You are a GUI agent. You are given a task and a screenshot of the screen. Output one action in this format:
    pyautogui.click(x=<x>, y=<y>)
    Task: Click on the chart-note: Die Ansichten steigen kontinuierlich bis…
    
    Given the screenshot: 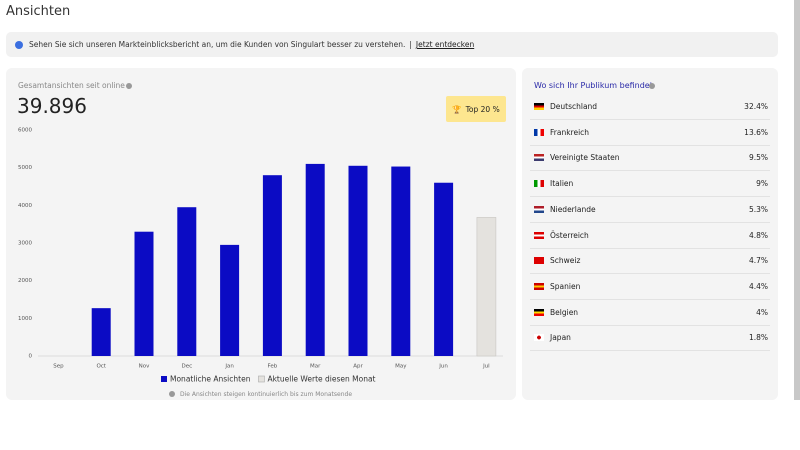 What is the action you would take?
    pyautogui.click(x=266, y=394)
    